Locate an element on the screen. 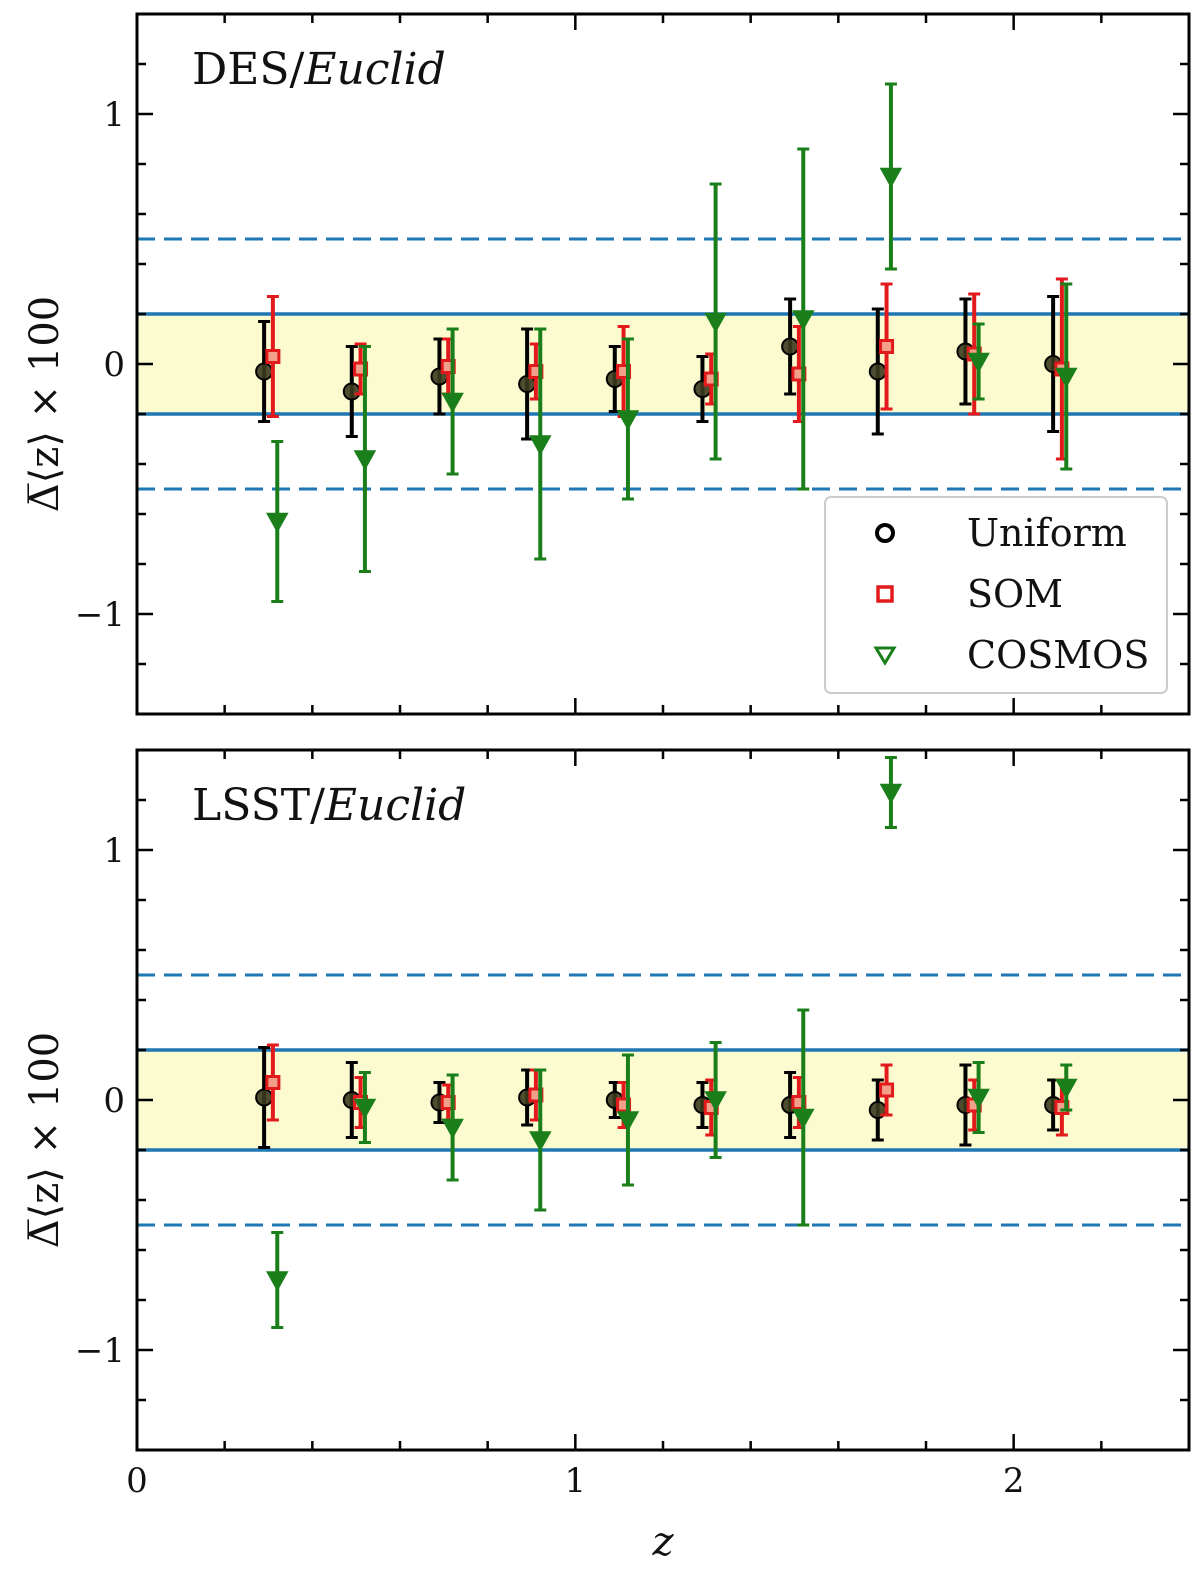 Image resolution: width=1200 pixels, height=1570 pixels. legend-uniform-marker is located at coordinates (885, 533).